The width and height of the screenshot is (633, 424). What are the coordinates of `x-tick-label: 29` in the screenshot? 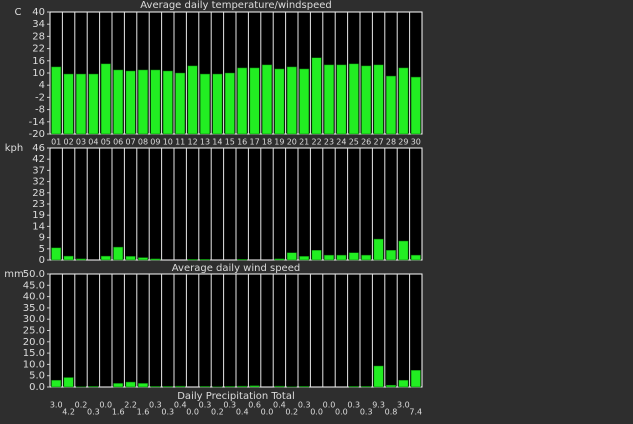 It's located at (403, 142).